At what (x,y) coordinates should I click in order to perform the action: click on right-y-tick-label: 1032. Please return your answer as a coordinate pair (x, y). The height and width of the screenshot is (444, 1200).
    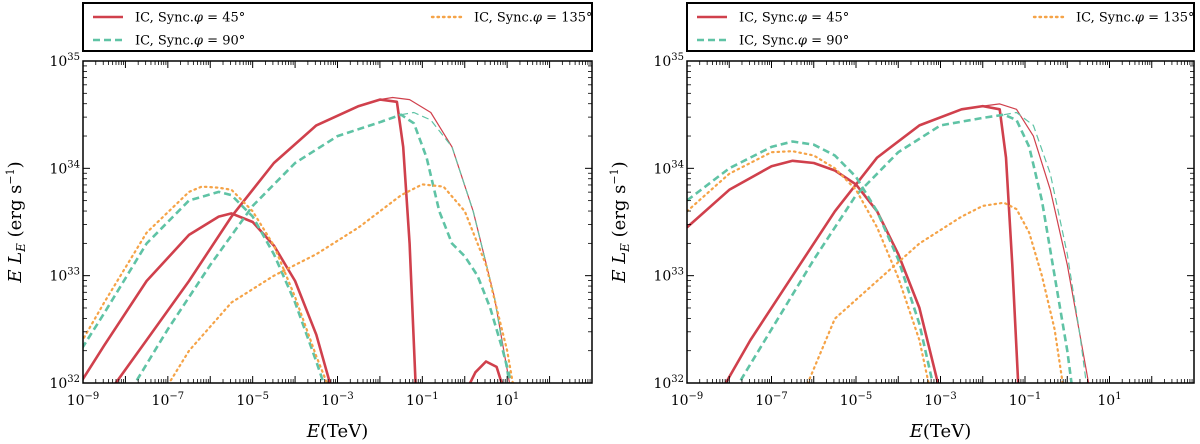
    Looking at the image, I should click on (668, 383).